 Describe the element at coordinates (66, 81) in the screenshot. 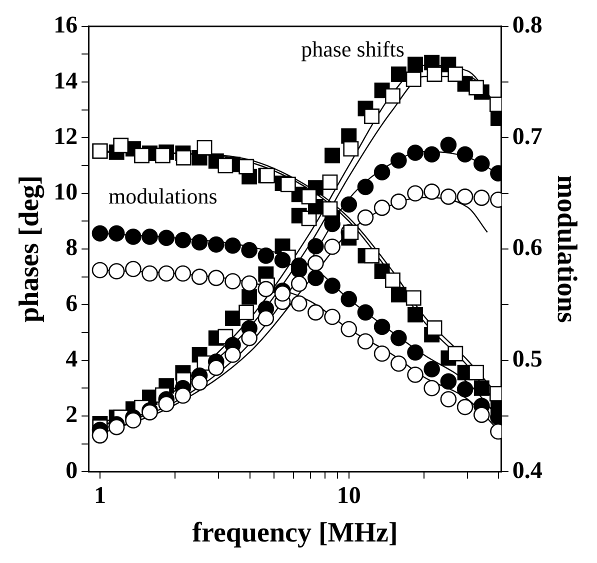

I see `y-tick-label: 14` at that location.